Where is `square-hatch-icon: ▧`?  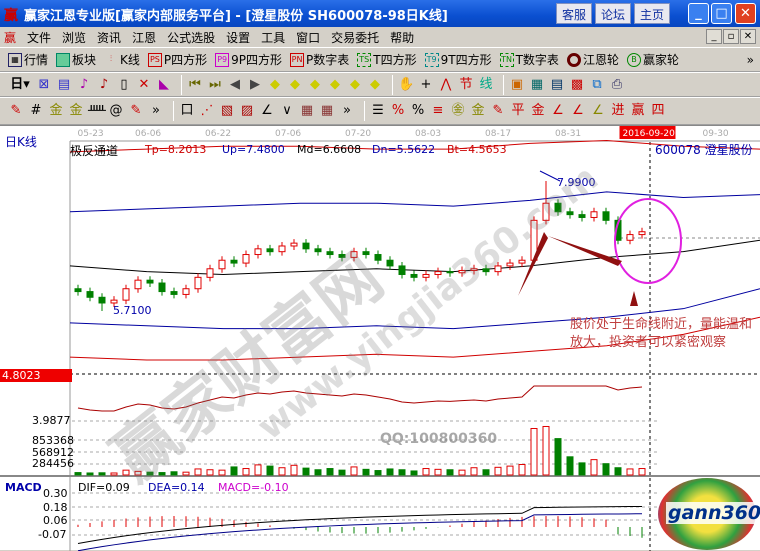 square-hatch-icon: ▧ is located at coordinates (227, 110).